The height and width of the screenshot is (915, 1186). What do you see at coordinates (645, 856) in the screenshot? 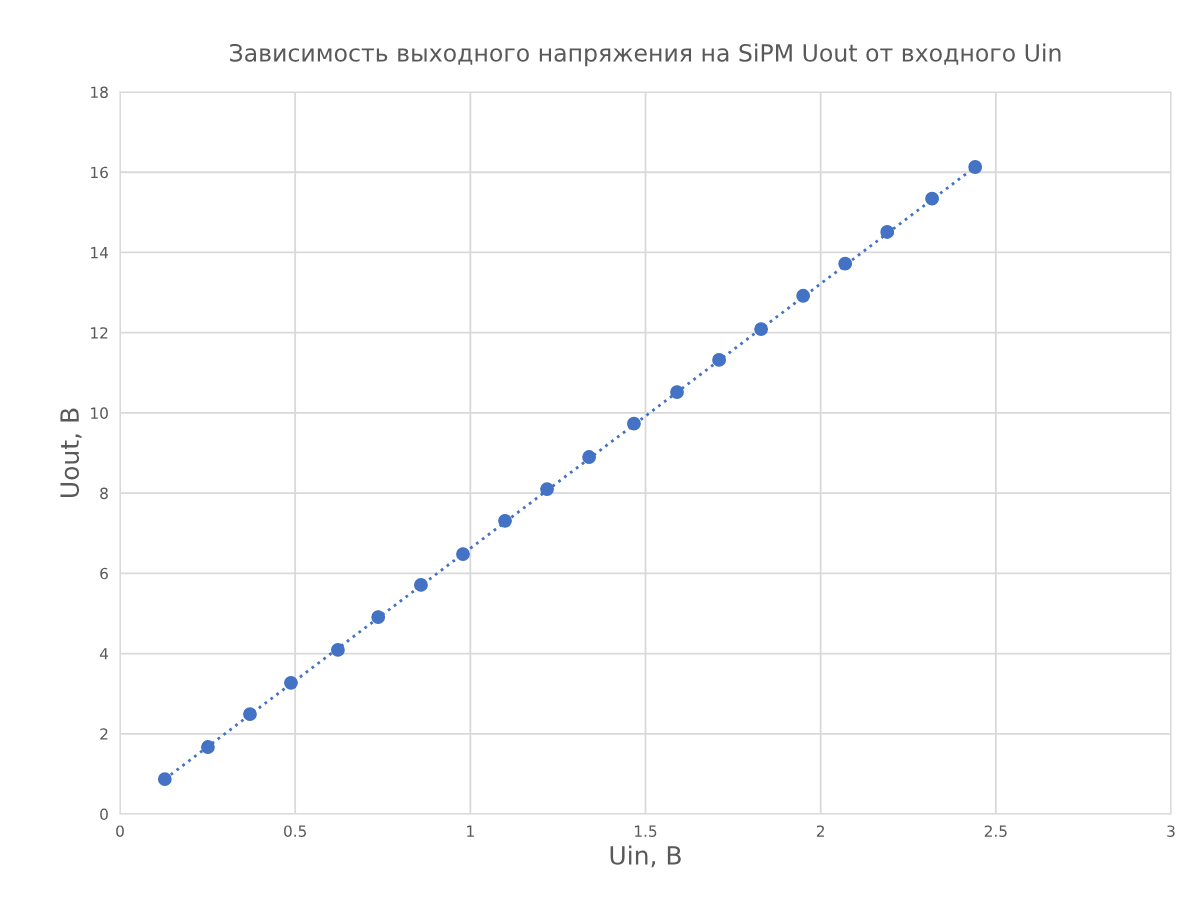
I see `x-axis-title: Uin, В` at bounding box center [645, 856].